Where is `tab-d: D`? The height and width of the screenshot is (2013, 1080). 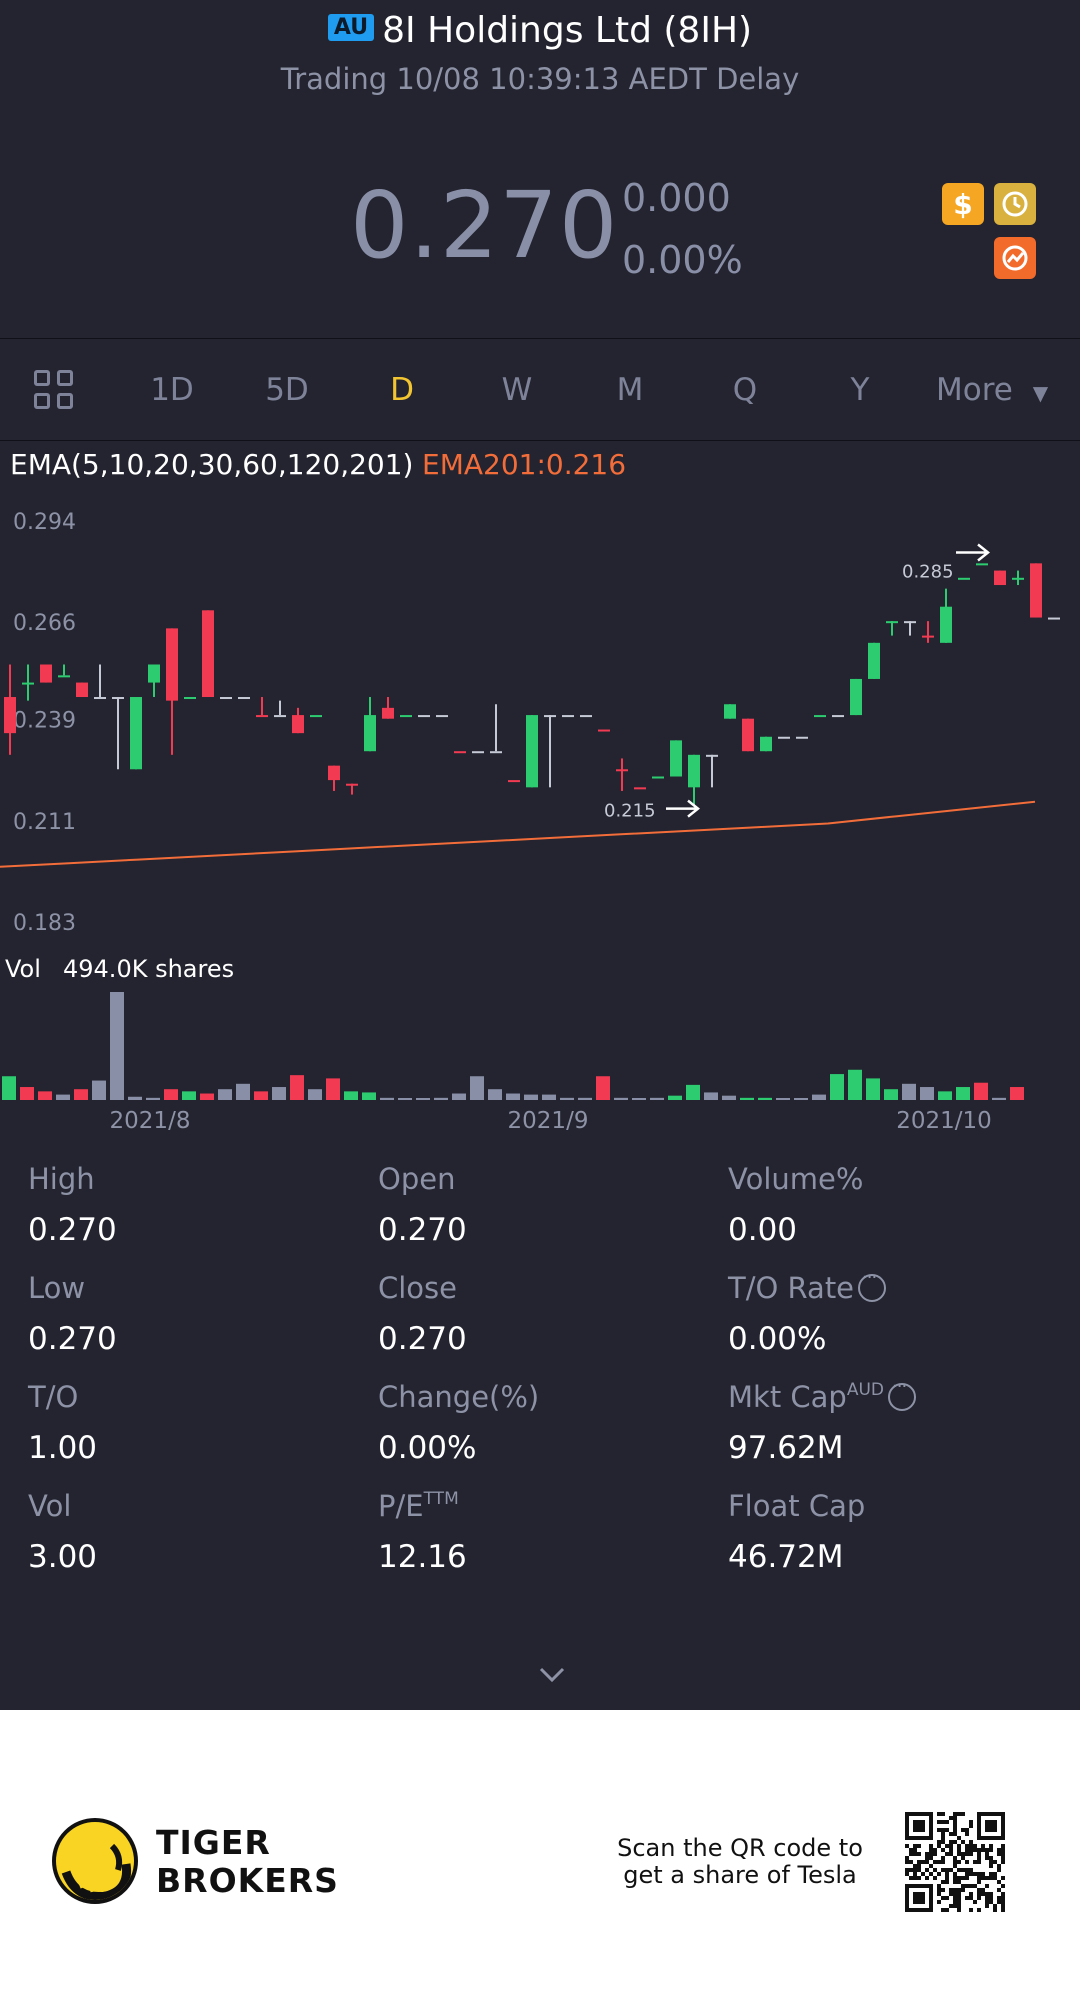
tab-d: D is located at coordinates (402, 390).